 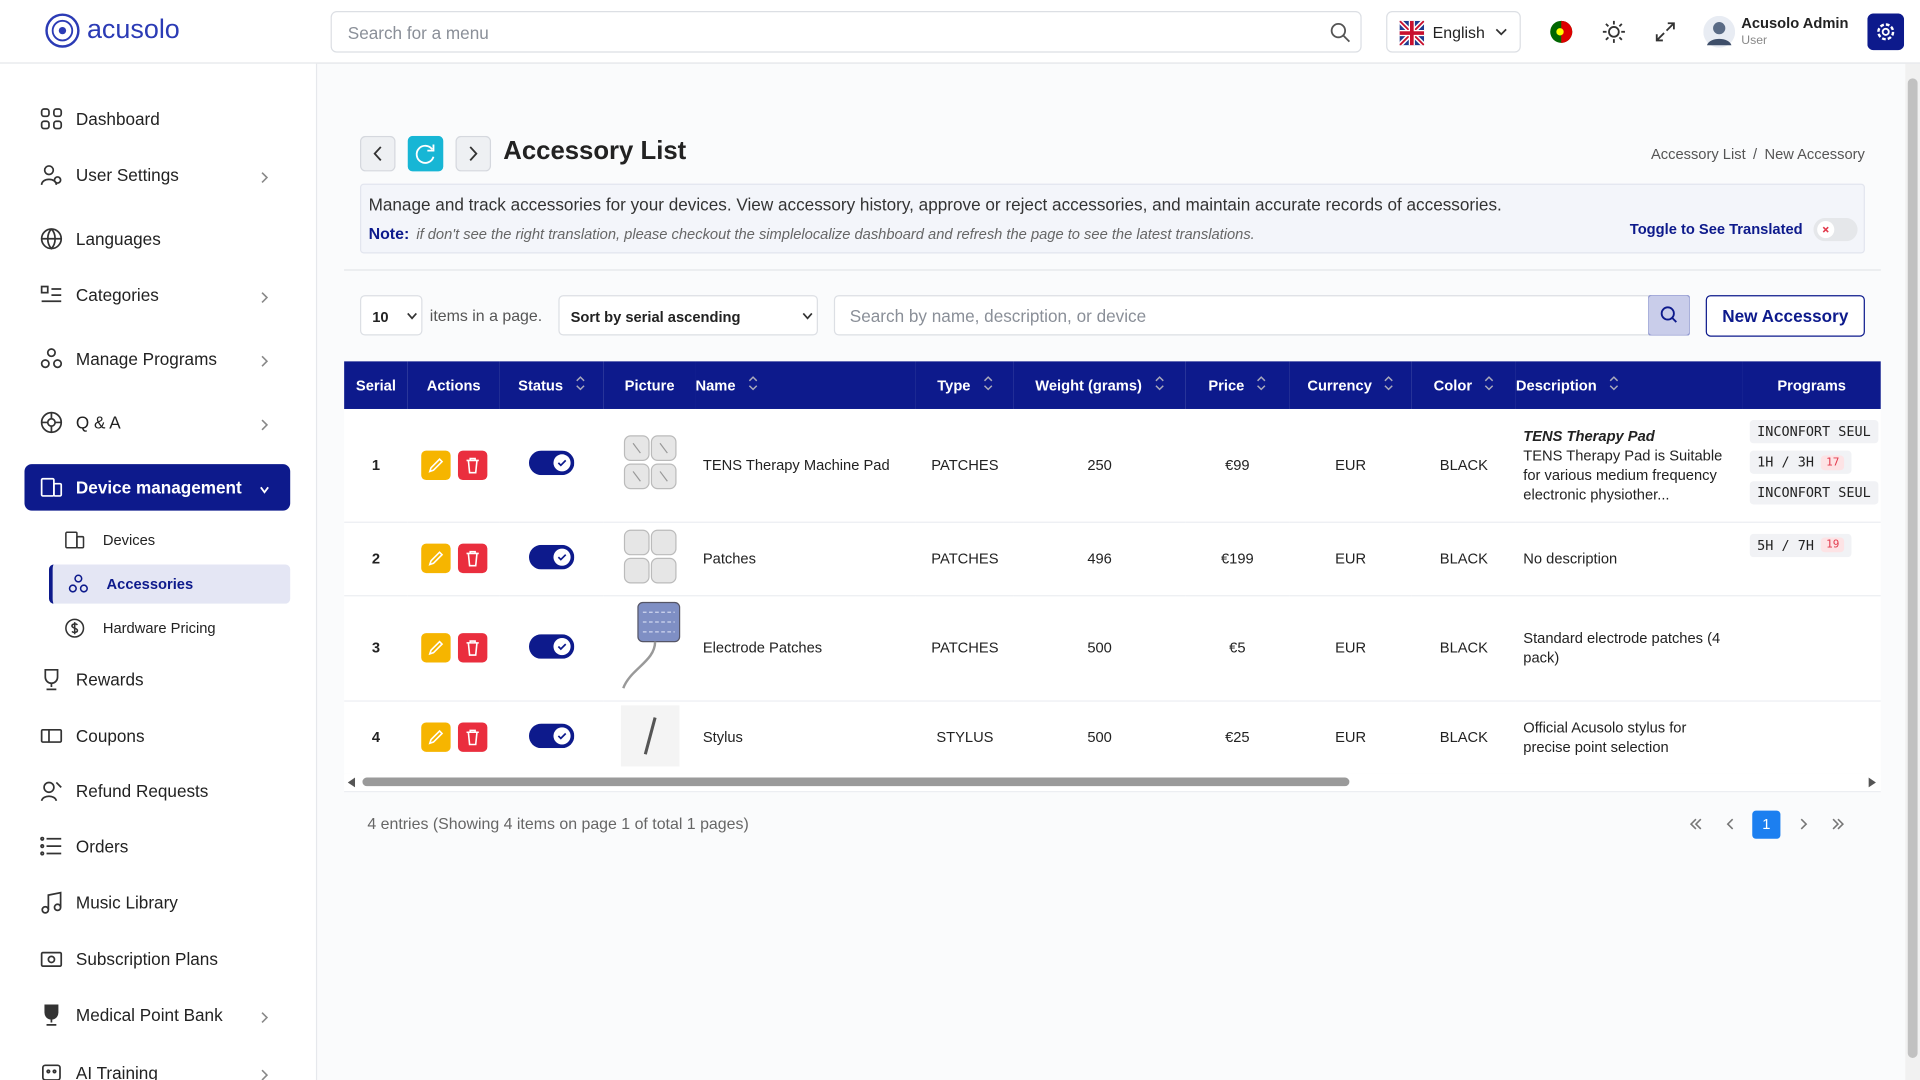 What do you see at coordinates (1785, 544) in the screenshot?
I see `program-label: 5H / 7H` at bounding box center [1785, 544].